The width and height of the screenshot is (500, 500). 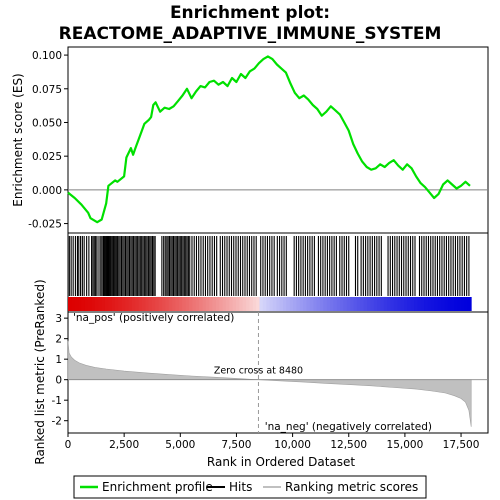 What do you see at coordinates (47, 90) in the screenshot?
I see `es-y-tick-label: 0.075` at bounding box center [47, 90].